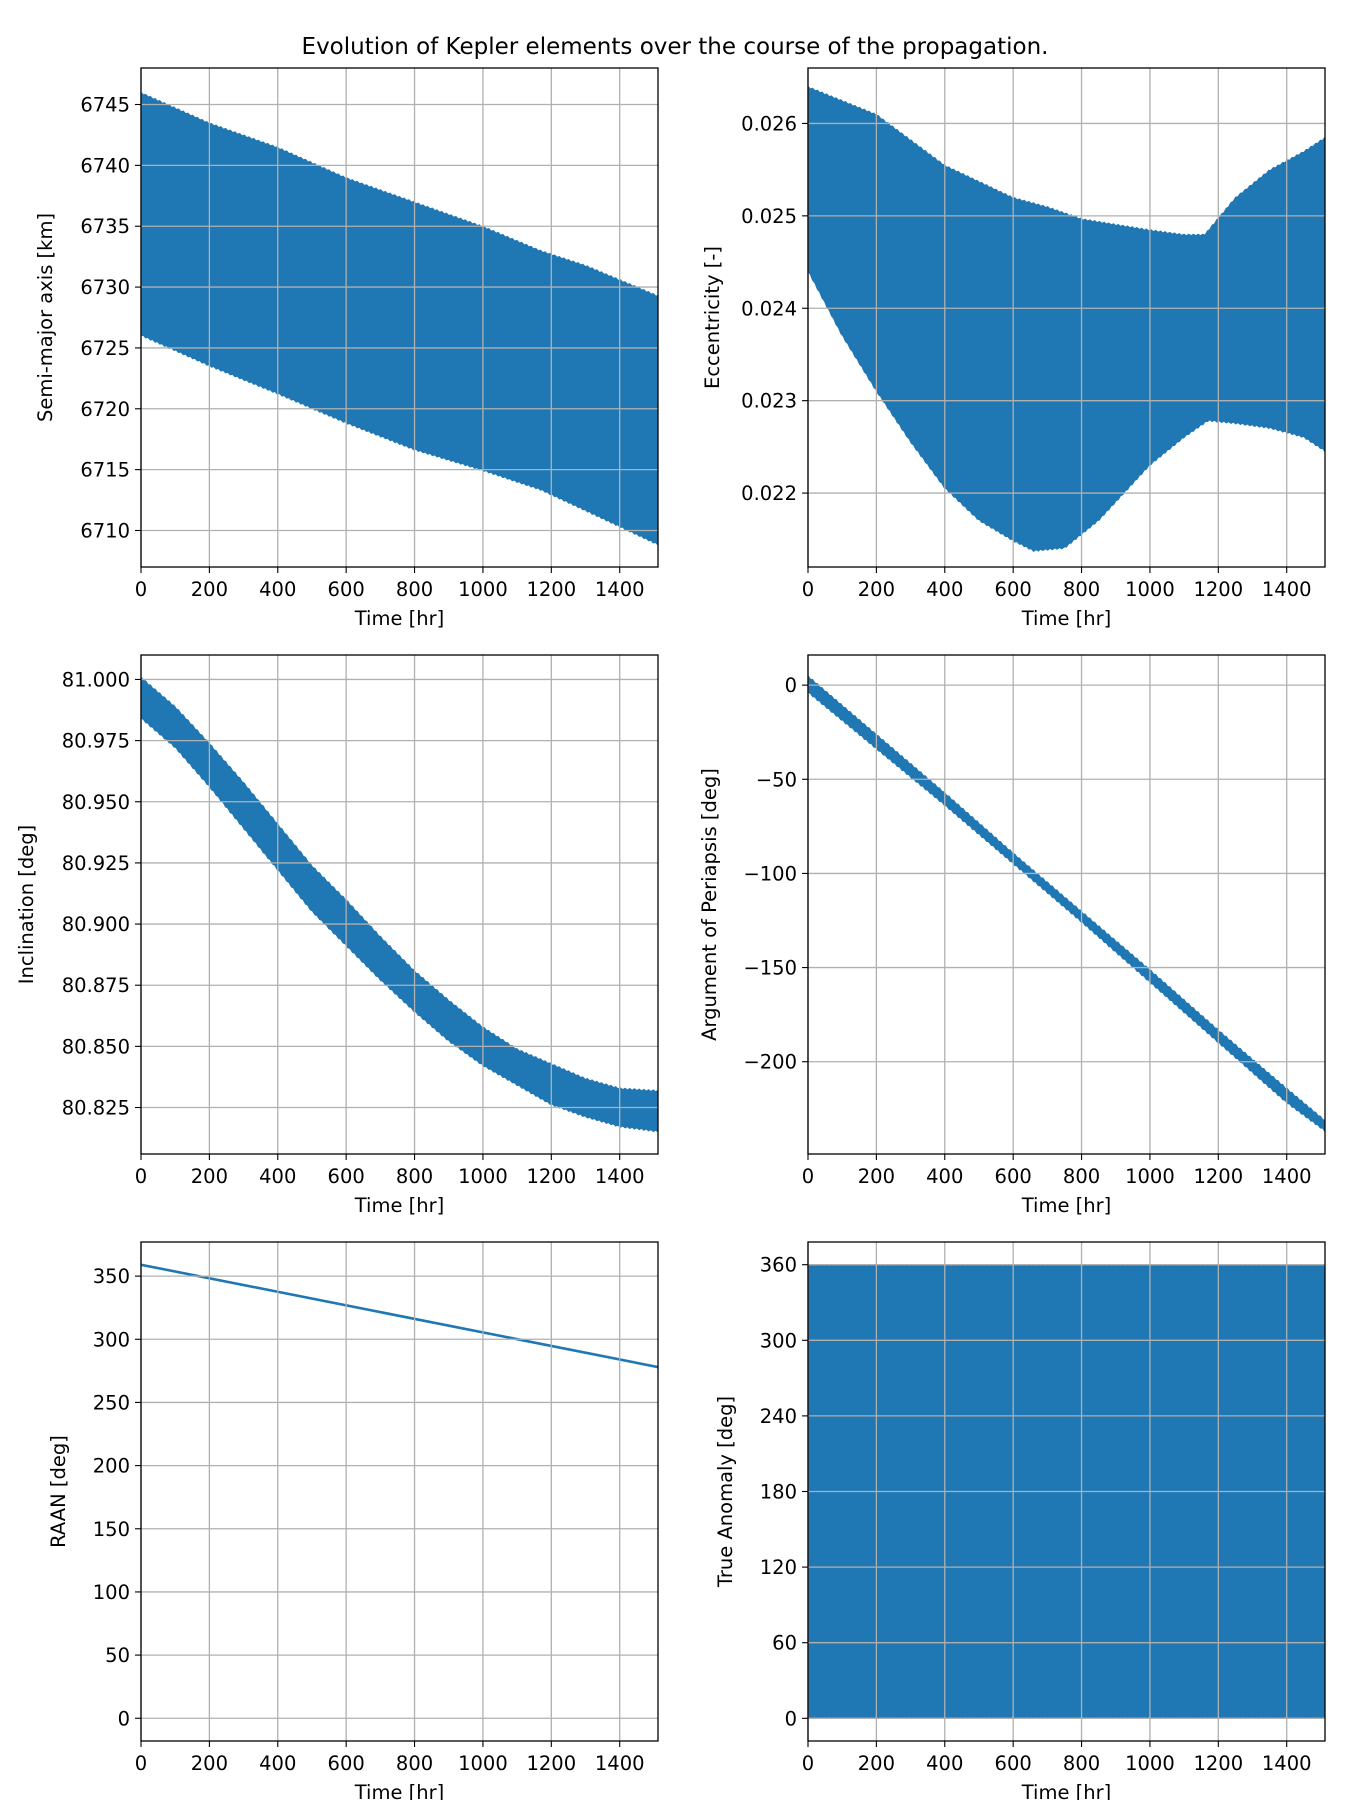  What do you see at coordinates (105, 226) in the screenshot?
I see `y-tick-label: 6735` at bounding box center [105, 226].